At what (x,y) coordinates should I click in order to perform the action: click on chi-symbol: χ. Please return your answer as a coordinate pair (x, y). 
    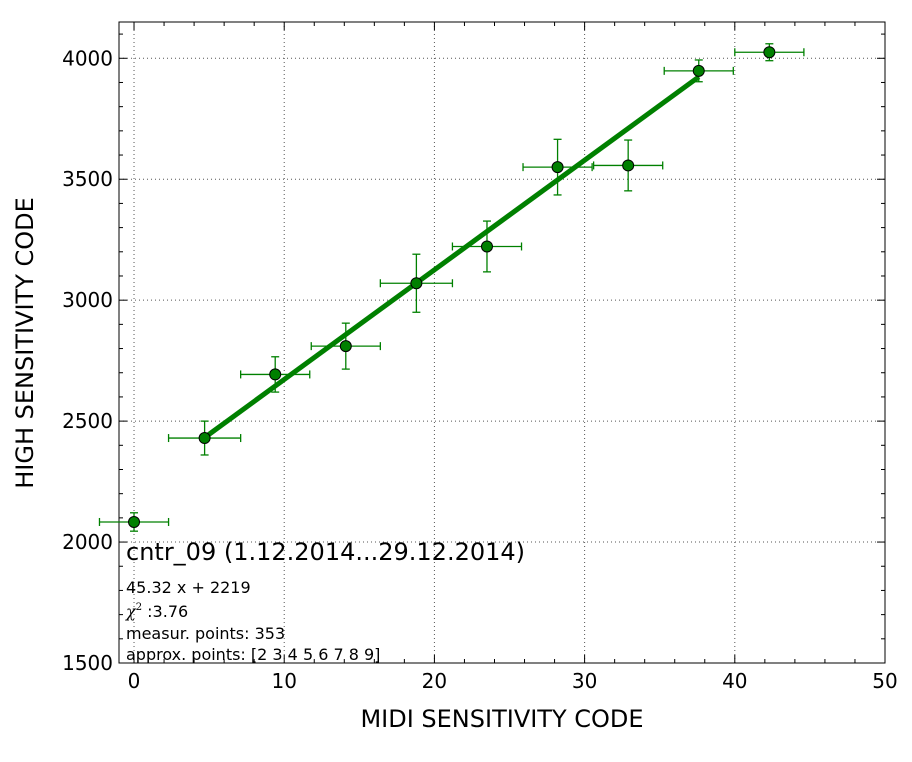
    Looking at the image, I should click on (131, 611).